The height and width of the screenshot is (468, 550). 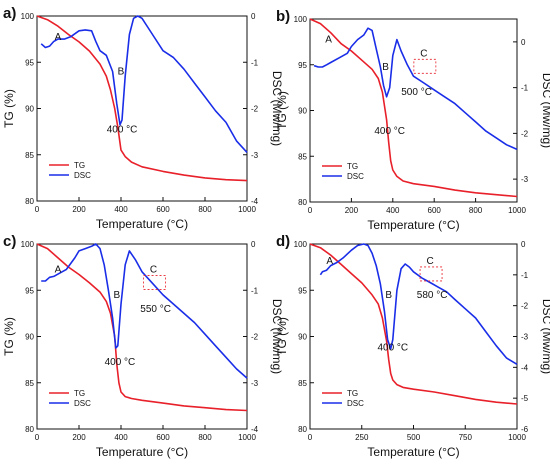 I want to click on region-c-highlight-box, so click(x=154, y=282).